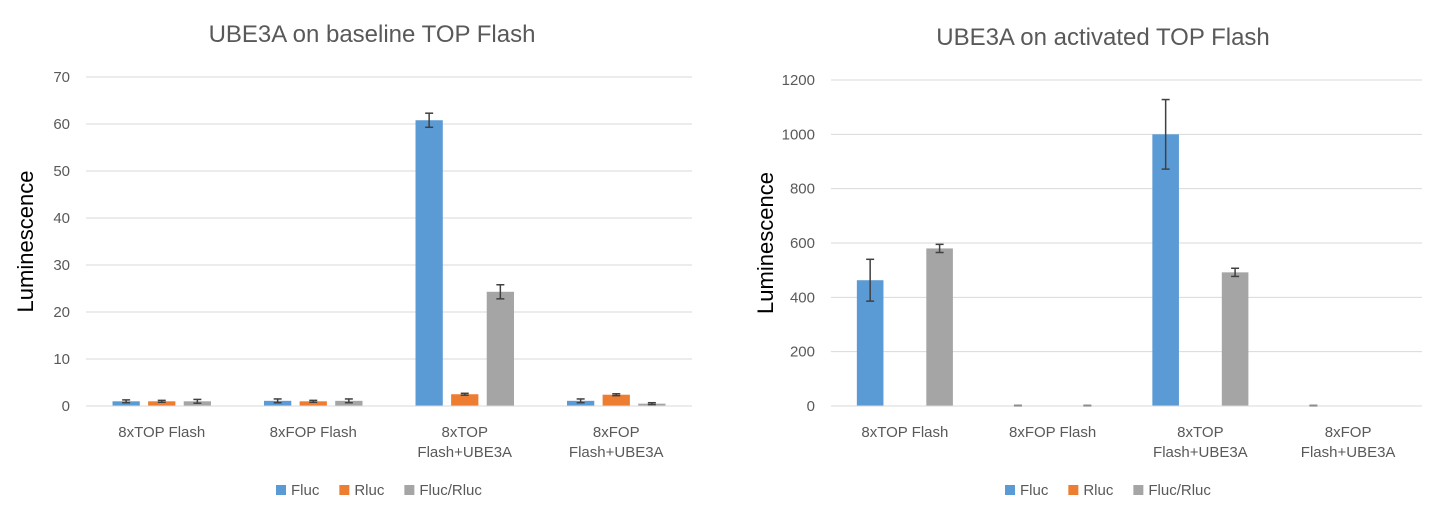  I want to click on y-tick-label: 400, so click(802, 297).